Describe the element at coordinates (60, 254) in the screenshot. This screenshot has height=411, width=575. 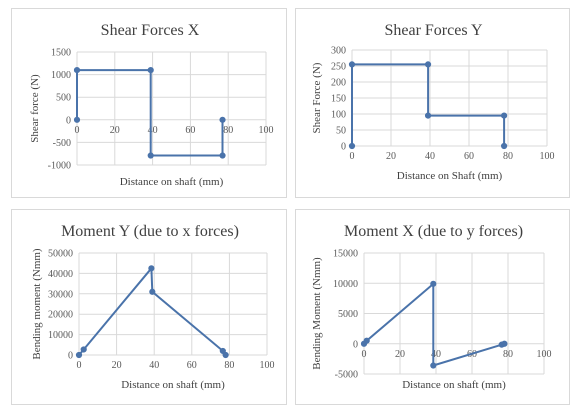
I see `y-tick-label: 50000` at that location.